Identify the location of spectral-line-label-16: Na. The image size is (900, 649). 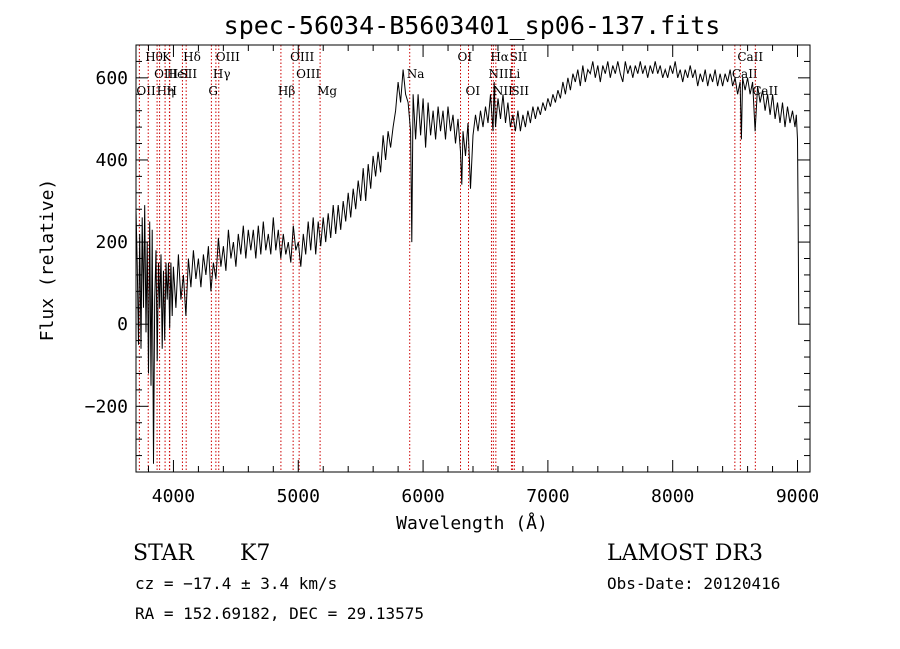
(416, 74).